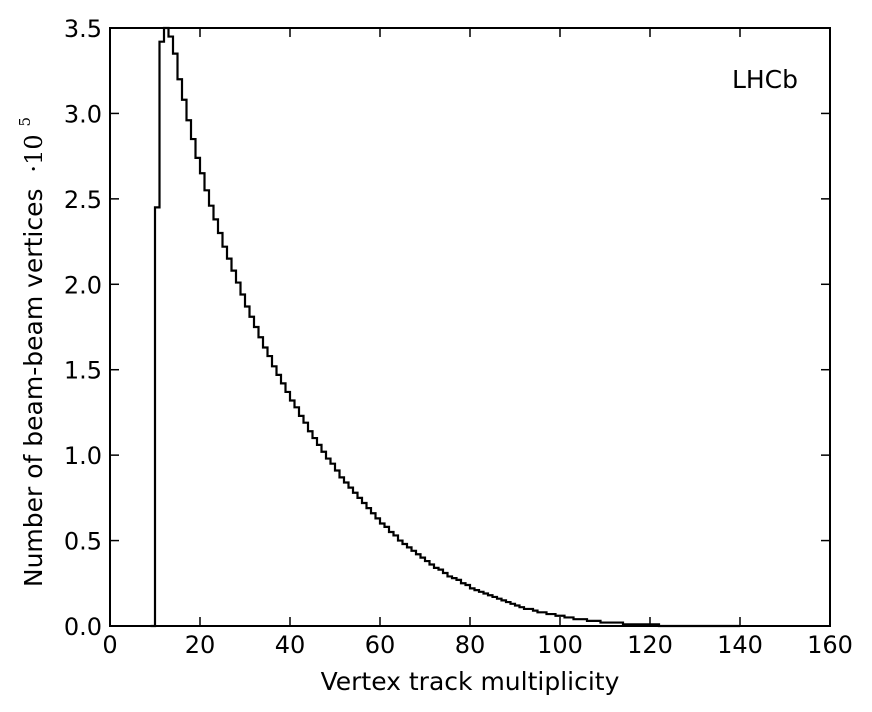 The width and height of the screenshot is (872, 712). What do you see at coordinates (560, 645) in the screenshot?
I see `x-tick-label: 100` at bounding box center [560, 645].